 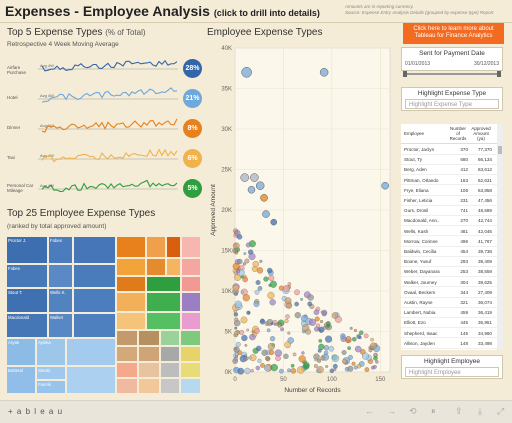 What do you see at coordinates (452, 313) in the screenshot?
I see `table-row: Lambert, Nubia 459 36,419` at bounding box center [452, 313].